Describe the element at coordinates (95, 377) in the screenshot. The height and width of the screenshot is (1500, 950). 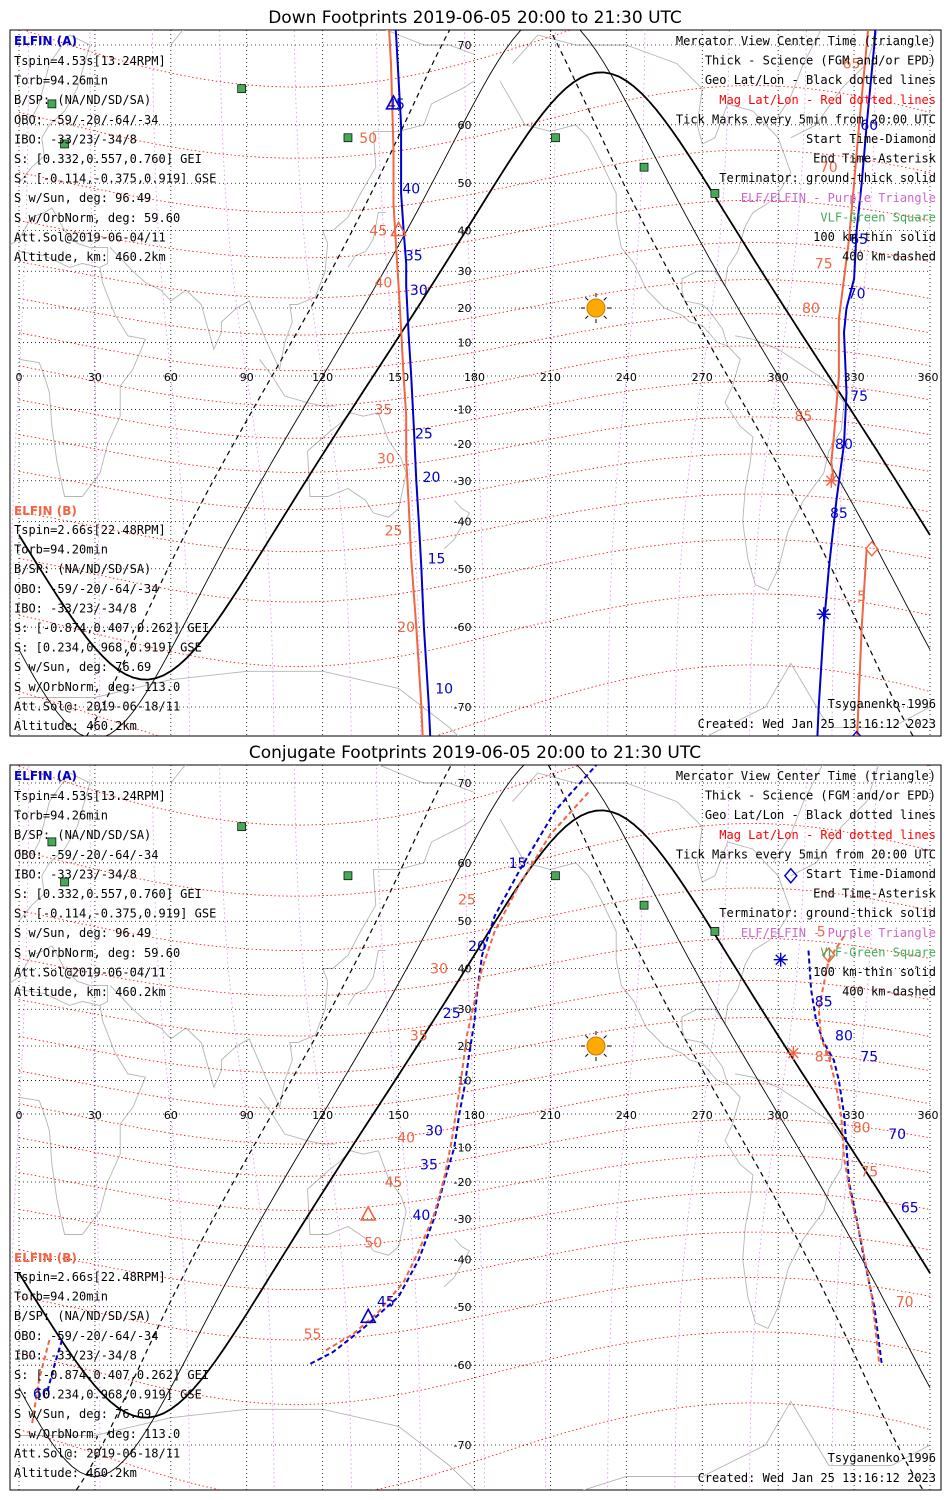
I see `lon-tick-label: 30` at that location.